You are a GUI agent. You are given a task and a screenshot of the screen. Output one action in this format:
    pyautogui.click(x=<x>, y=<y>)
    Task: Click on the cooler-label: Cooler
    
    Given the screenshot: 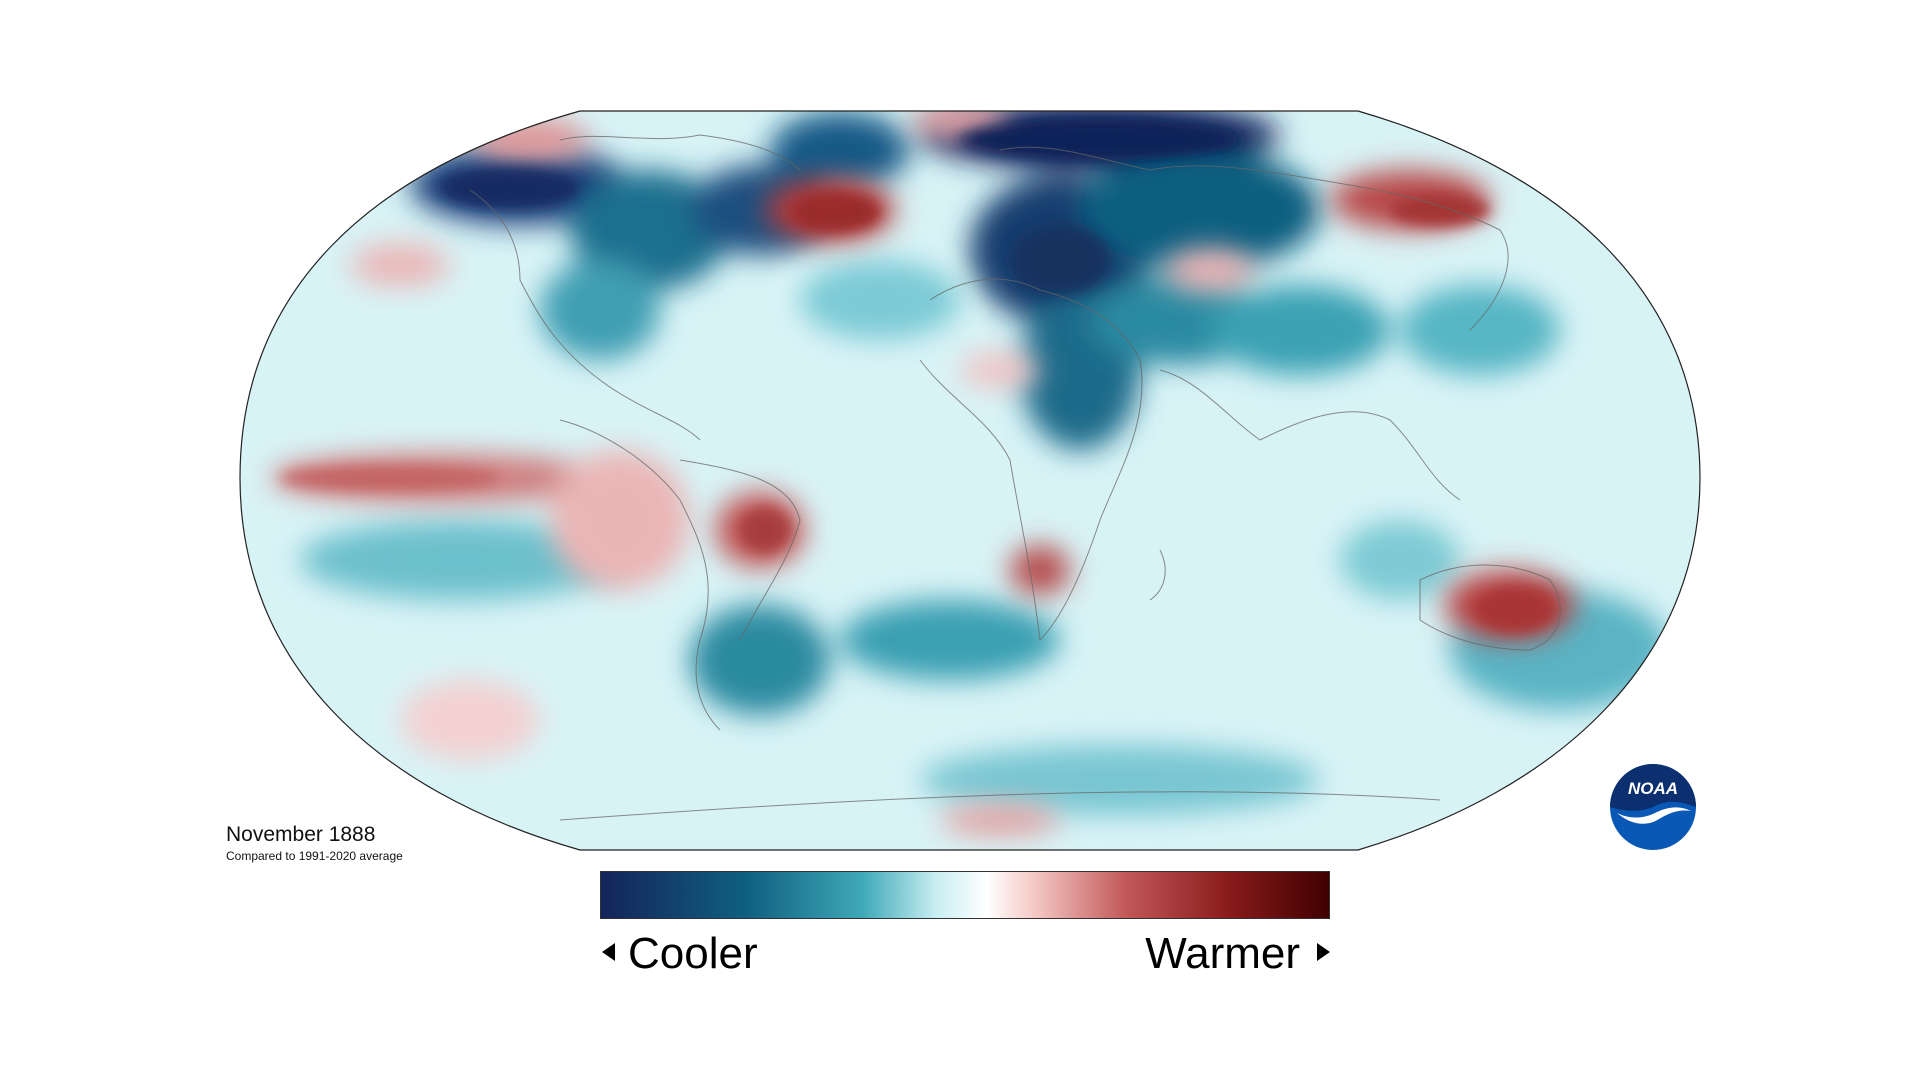 What is the action you would take?
    pyautogui.click(x=680, y=954)
    